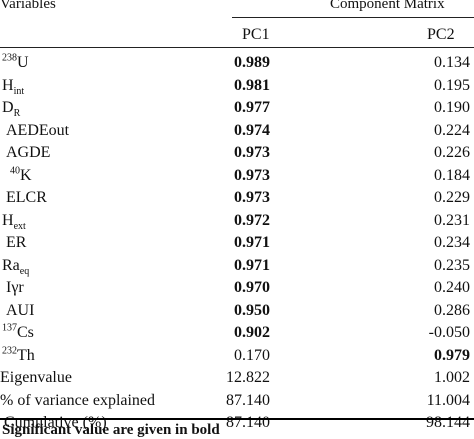 This screenshot has height=439, width=474. What do you see at coordinates (19, 226) in the screenshot?
I see `label-subscript: ext` at bounding box center [19, 226].